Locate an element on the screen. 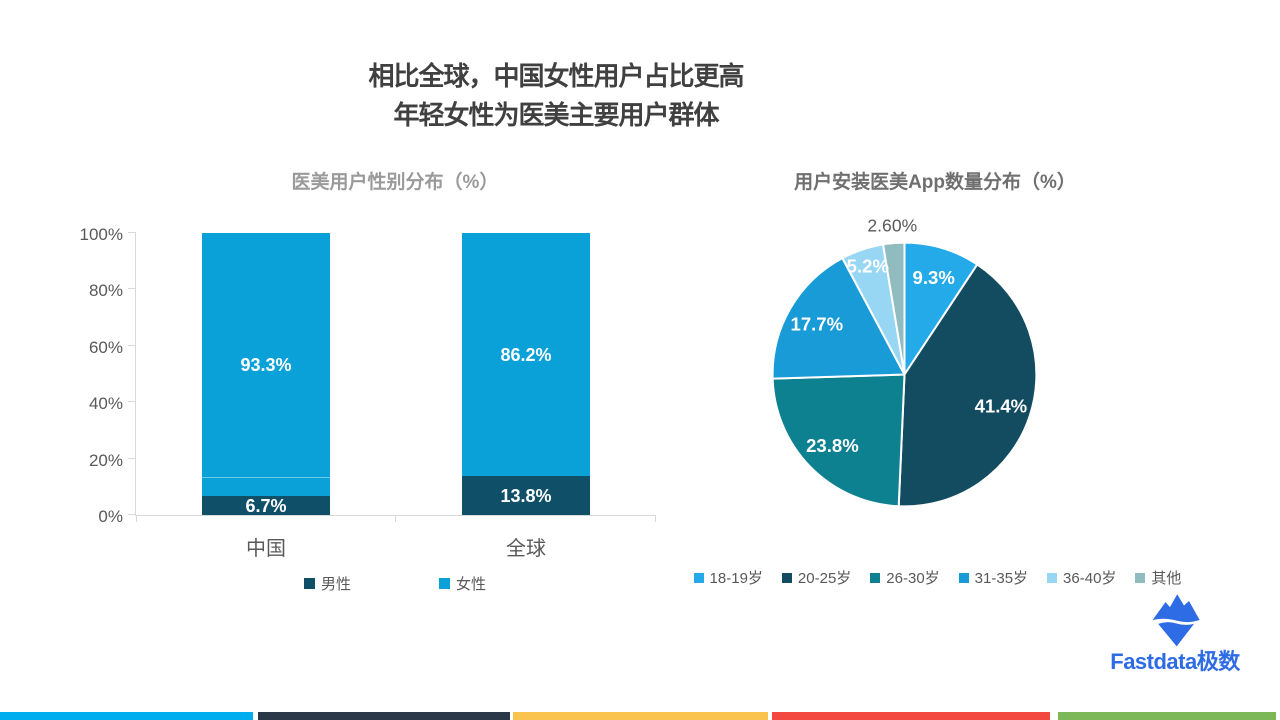 The image size is (1280, 720). pie-value-label: 41.4% is located at coordinates (1001, 405).